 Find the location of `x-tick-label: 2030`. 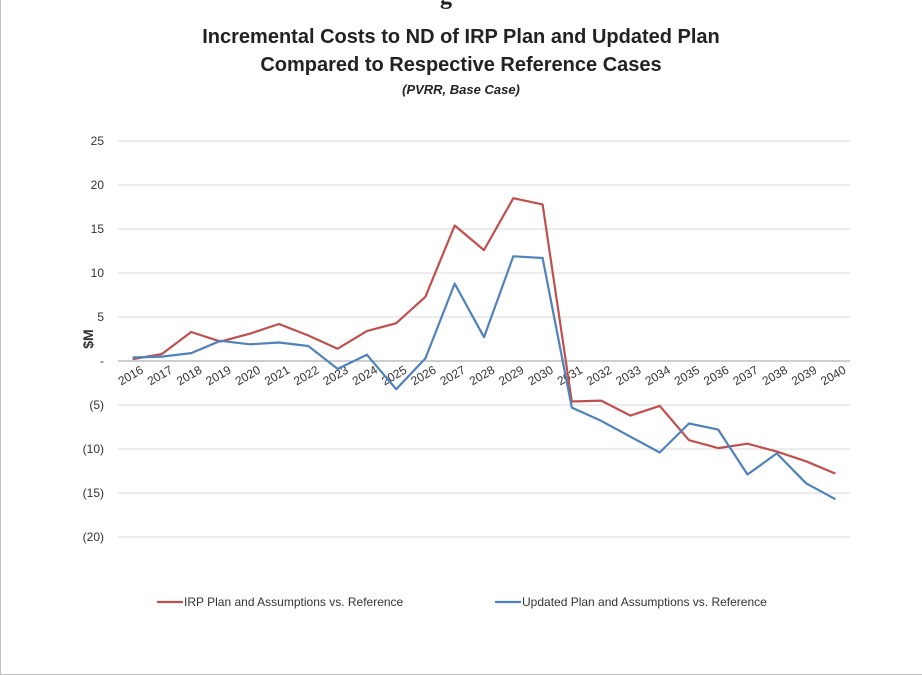

x-tick-label: 2030 is located at coordinates (540, 376).